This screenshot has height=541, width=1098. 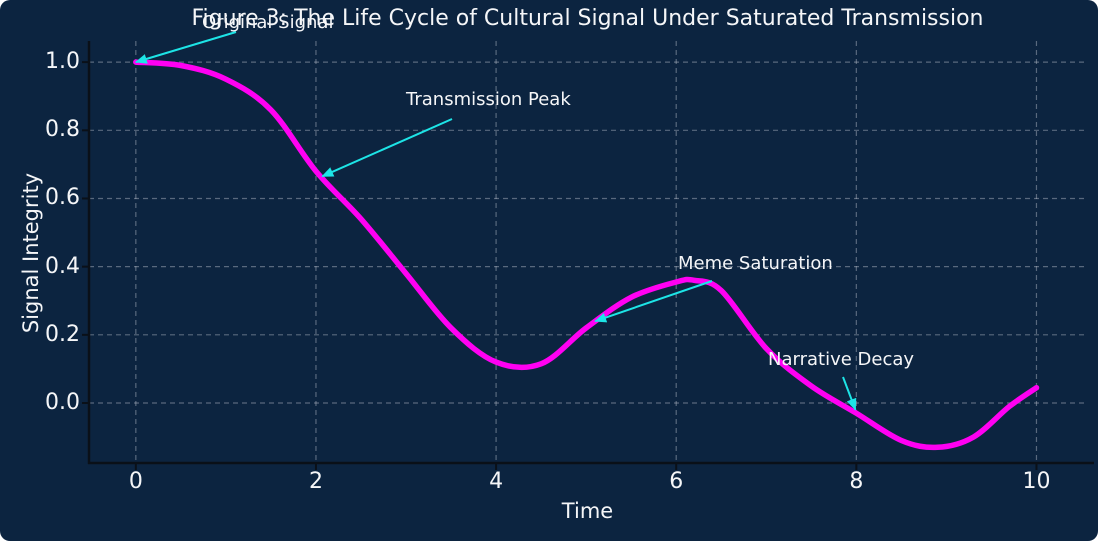 What do you see at coordinates (755, 263) in the screenshot?
I see `annotation-label: Meme Saturation` at bounding box center [755, 263].